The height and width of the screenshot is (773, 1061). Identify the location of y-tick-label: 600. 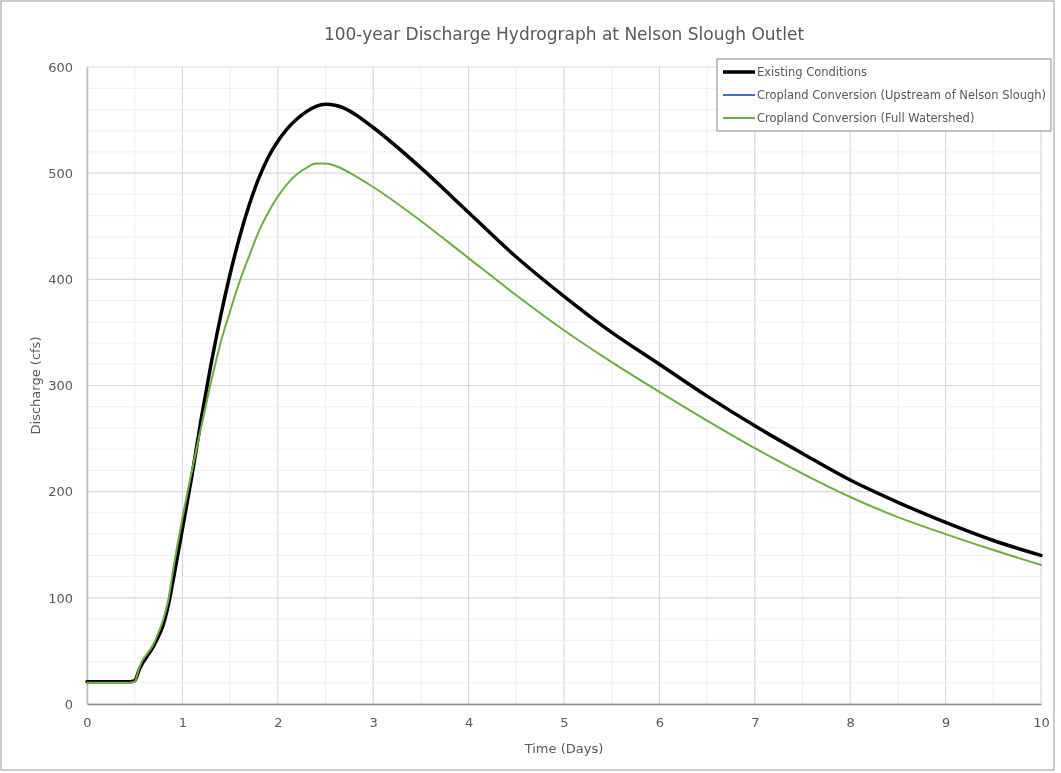
(60, 67).